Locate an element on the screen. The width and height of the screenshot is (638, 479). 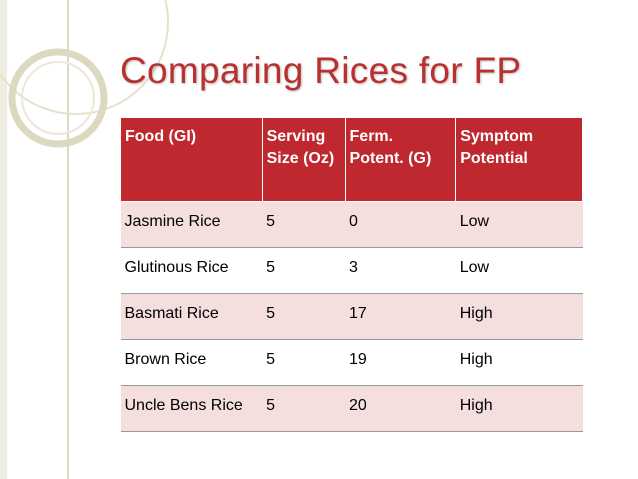
cell-ferm: 3 is located at coordinates (400, 270).